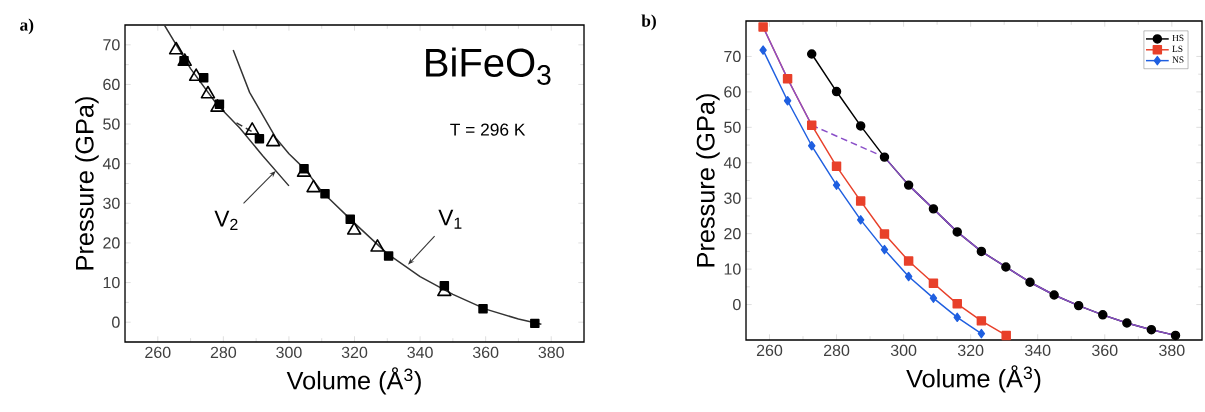 This screenshot has width=1205, height=412. Describe the element at coordinates (1178, 38) in the screenshot. I see `legend-label: HS` at that location.